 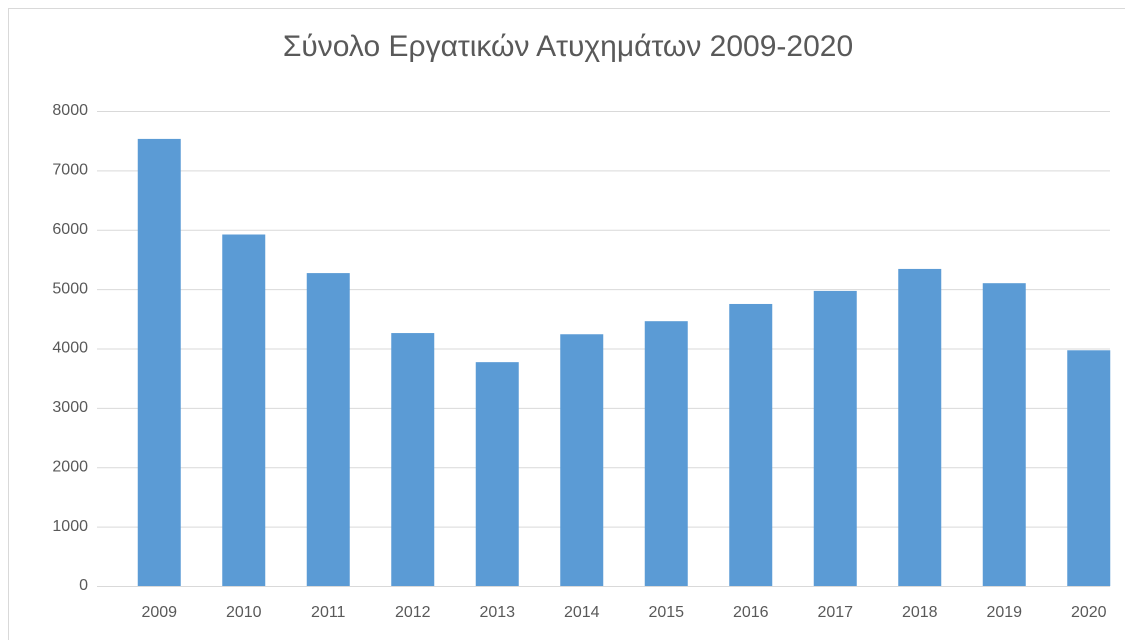 What do you see at coordinates (70, 466) in the screenshot?
I see `y-tick-label: 2000` at bounding box center [70, 466].